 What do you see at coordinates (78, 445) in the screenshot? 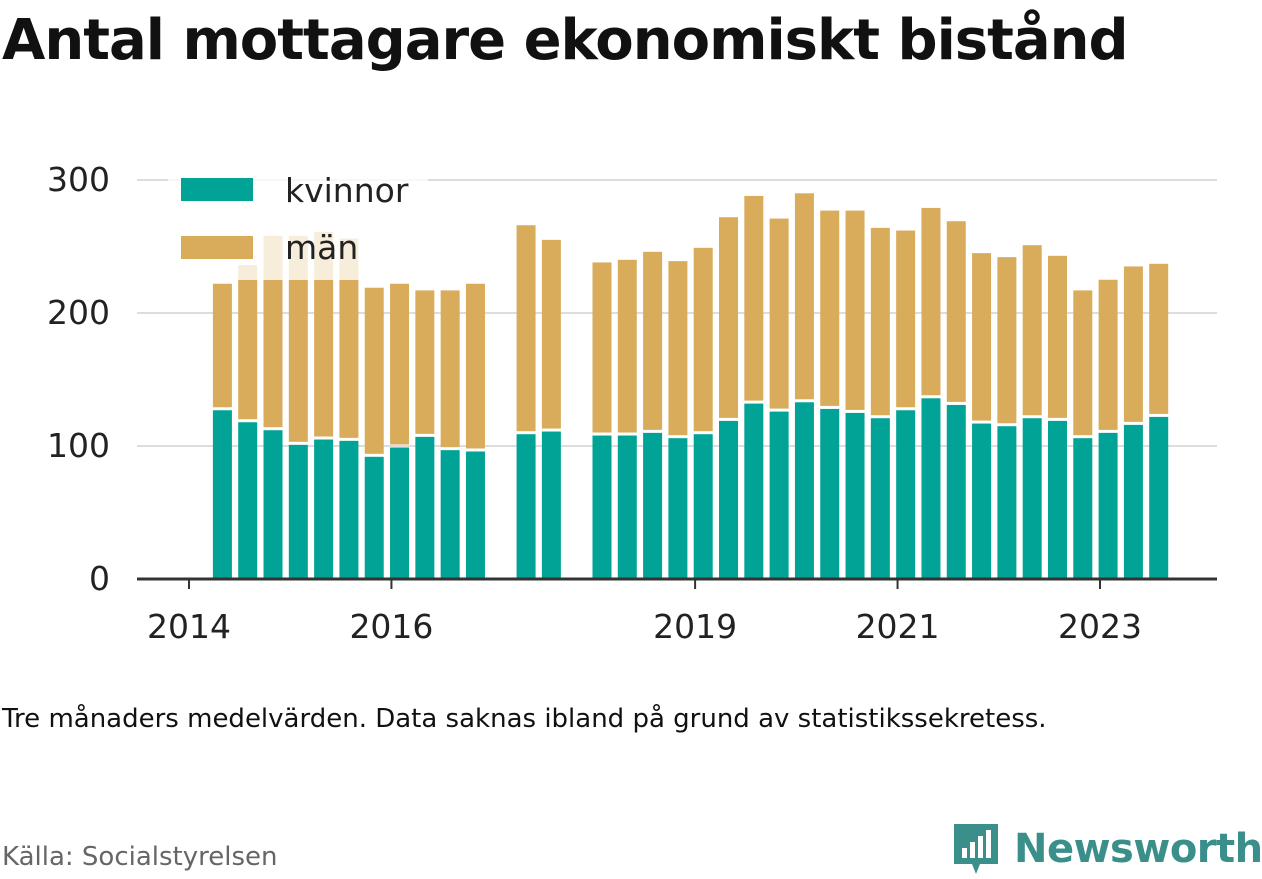
I see `y-tick-label-100: 100` at bounding box center [78, 445].